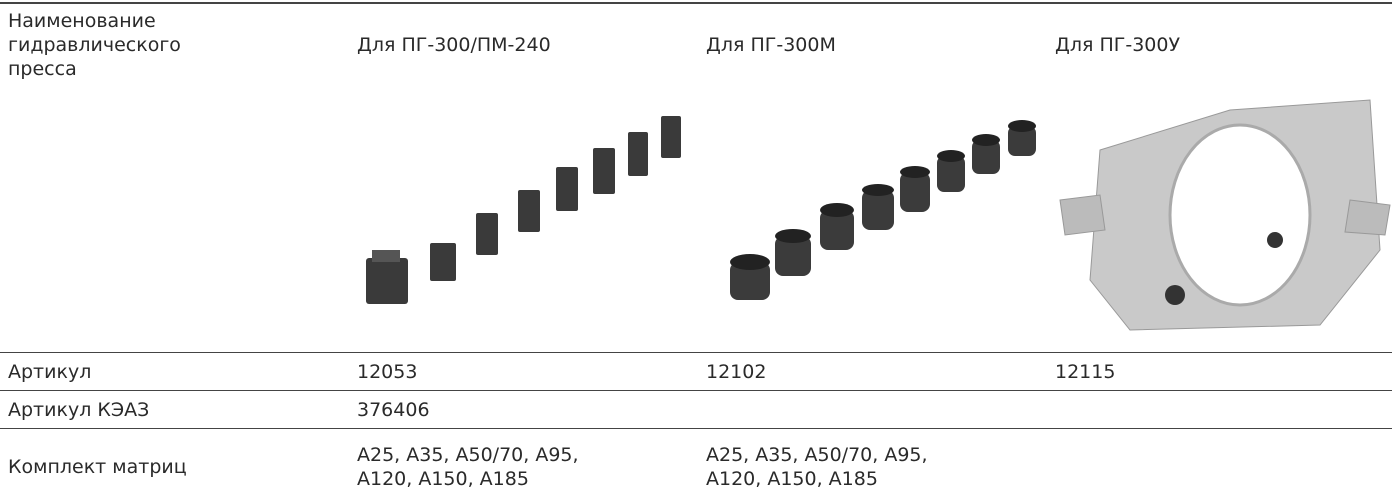 This screenshot has height=504, width=1392. Describe the element at coordinates (158, 410) in the screenshot. I see `cell: Артикул КЭАЗ` at that location.